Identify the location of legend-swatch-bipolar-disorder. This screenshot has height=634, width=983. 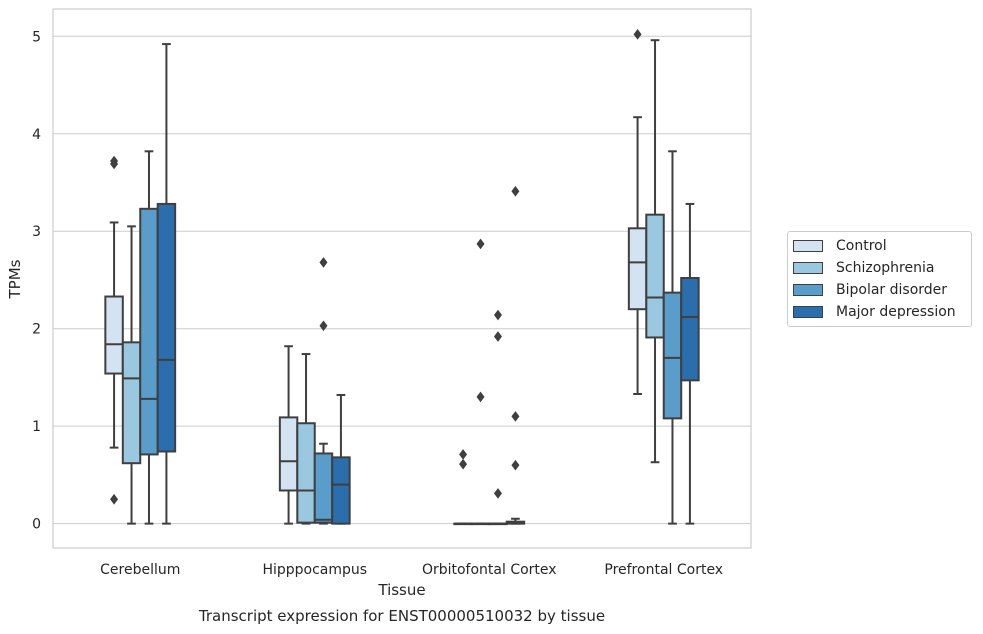
(808, 290).